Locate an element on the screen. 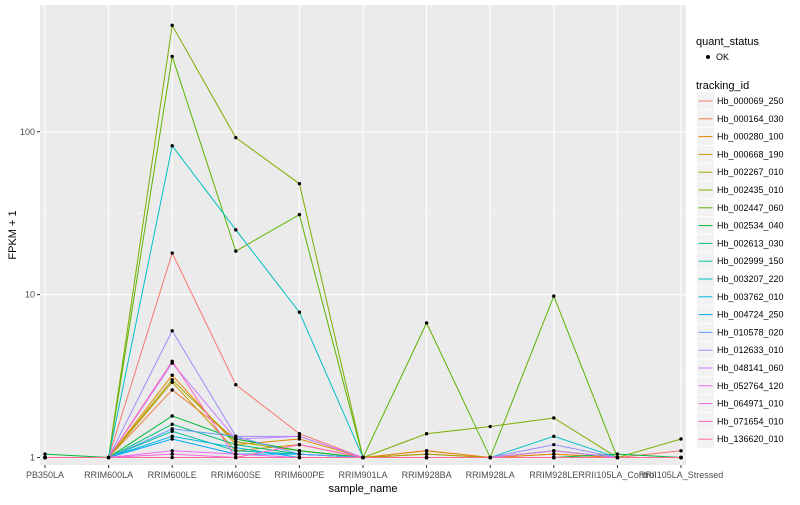  legend-label: Hb_003762_010 is located at coordinates (750, 297).